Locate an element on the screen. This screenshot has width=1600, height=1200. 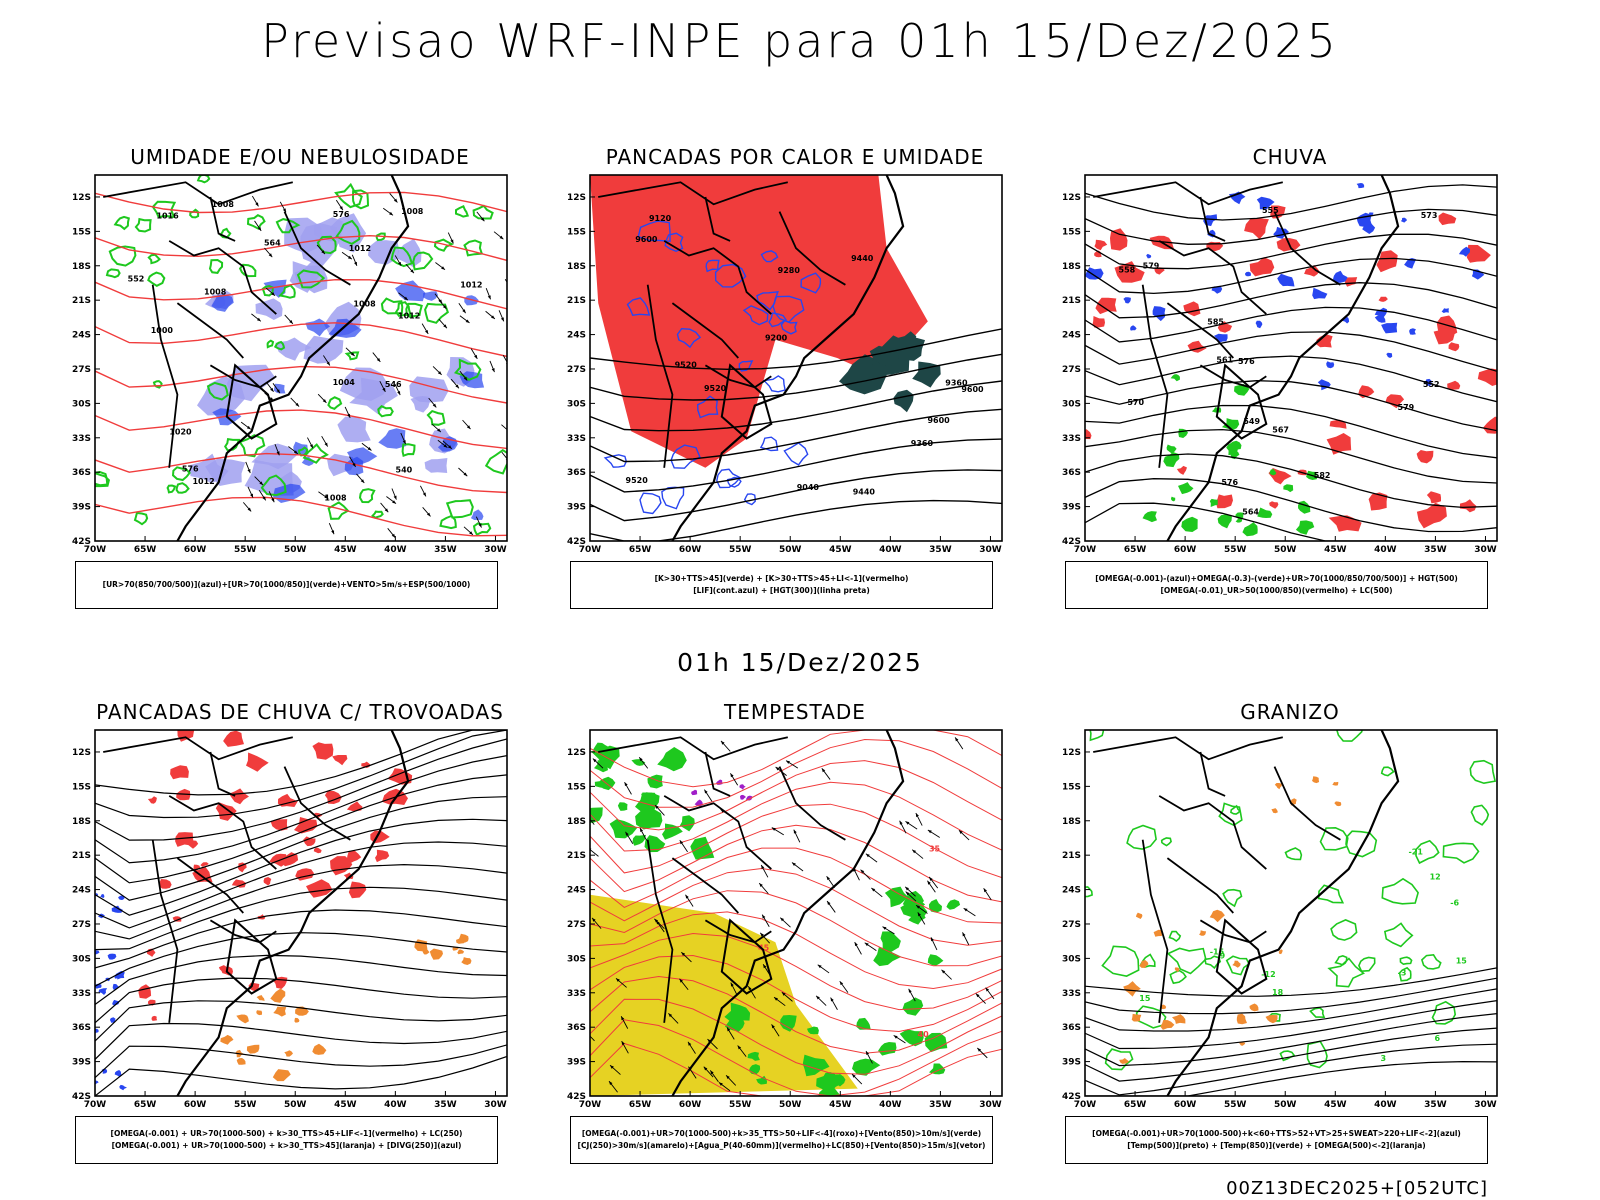
contour-label: 6 is located at coordinates (1438, 1038).